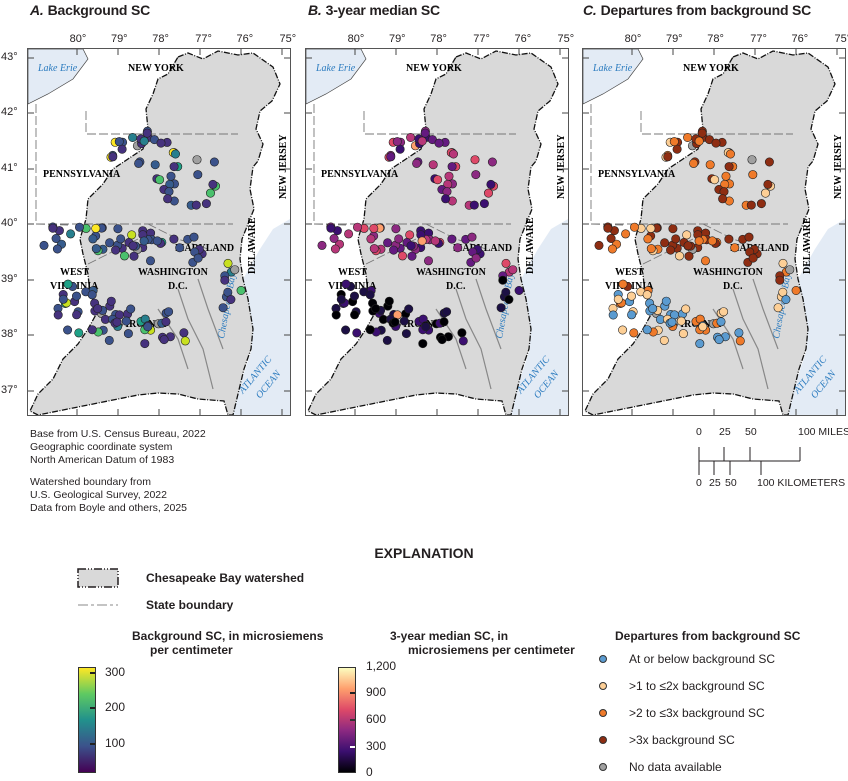 This screenshot has height=781, width=848. Describe the element at coordinates (424, 553) in the screenshot. I see `explanation-title: EXPLANATION` at that location.